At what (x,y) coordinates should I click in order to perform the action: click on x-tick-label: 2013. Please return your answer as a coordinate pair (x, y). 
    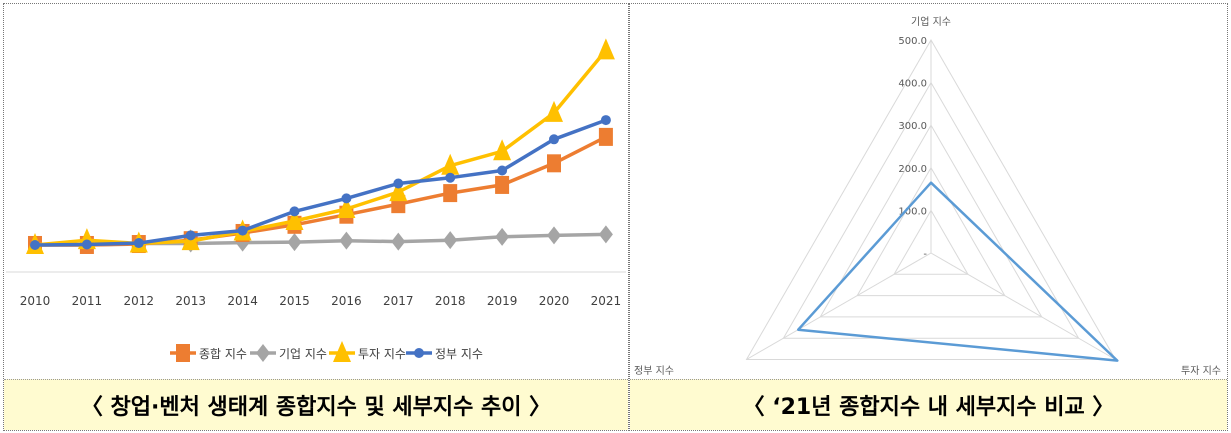
    Looking at the image, I should click on (190, 301).